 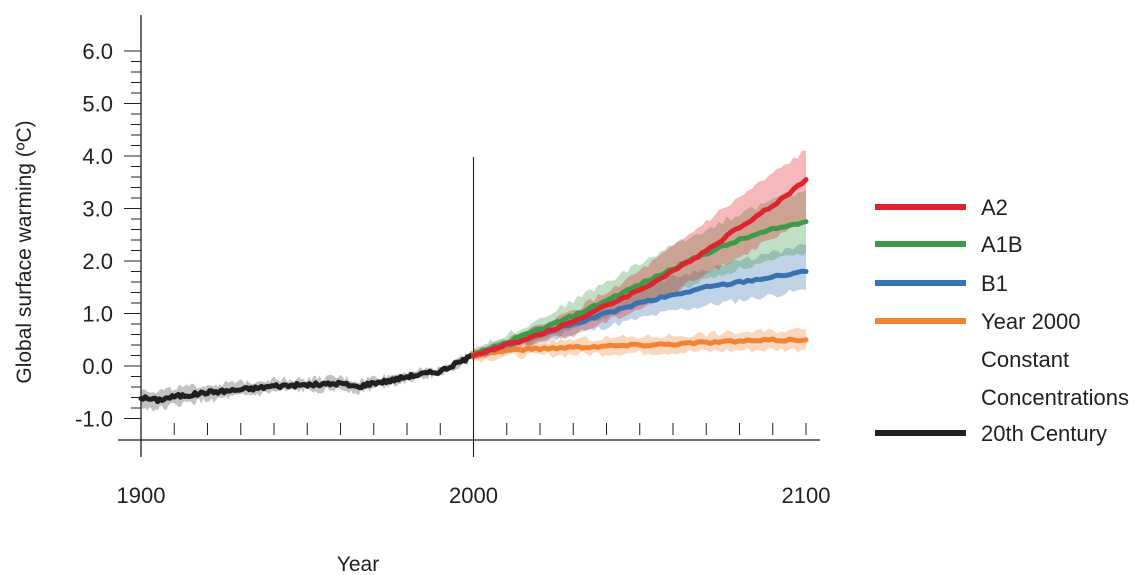 What do you see at coordinates (1055, 397) in the screenshot?
I see `legend-label-year-2000-constant-concentrations: Concentrations` at bounding box center [1055, 397].